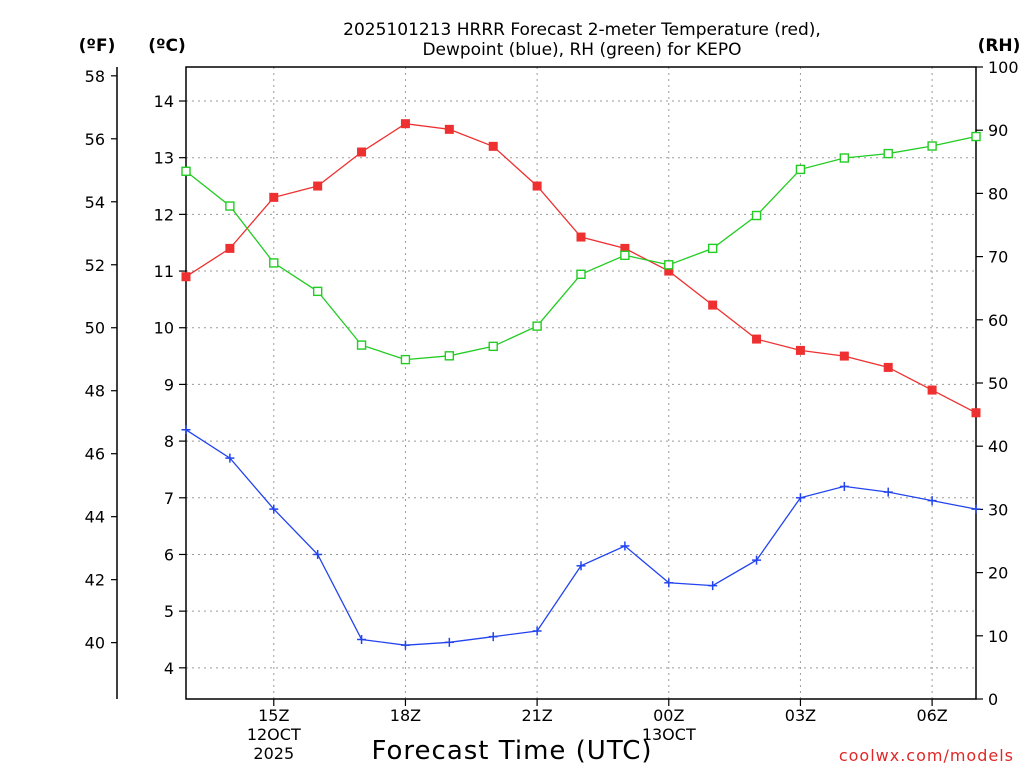 The height and width of the screenshot is (772, 1024). Describe the element at coordinates (97, 46) in the screenshot. I see `fahrenheit-unit-label: (ºF)` at that location.